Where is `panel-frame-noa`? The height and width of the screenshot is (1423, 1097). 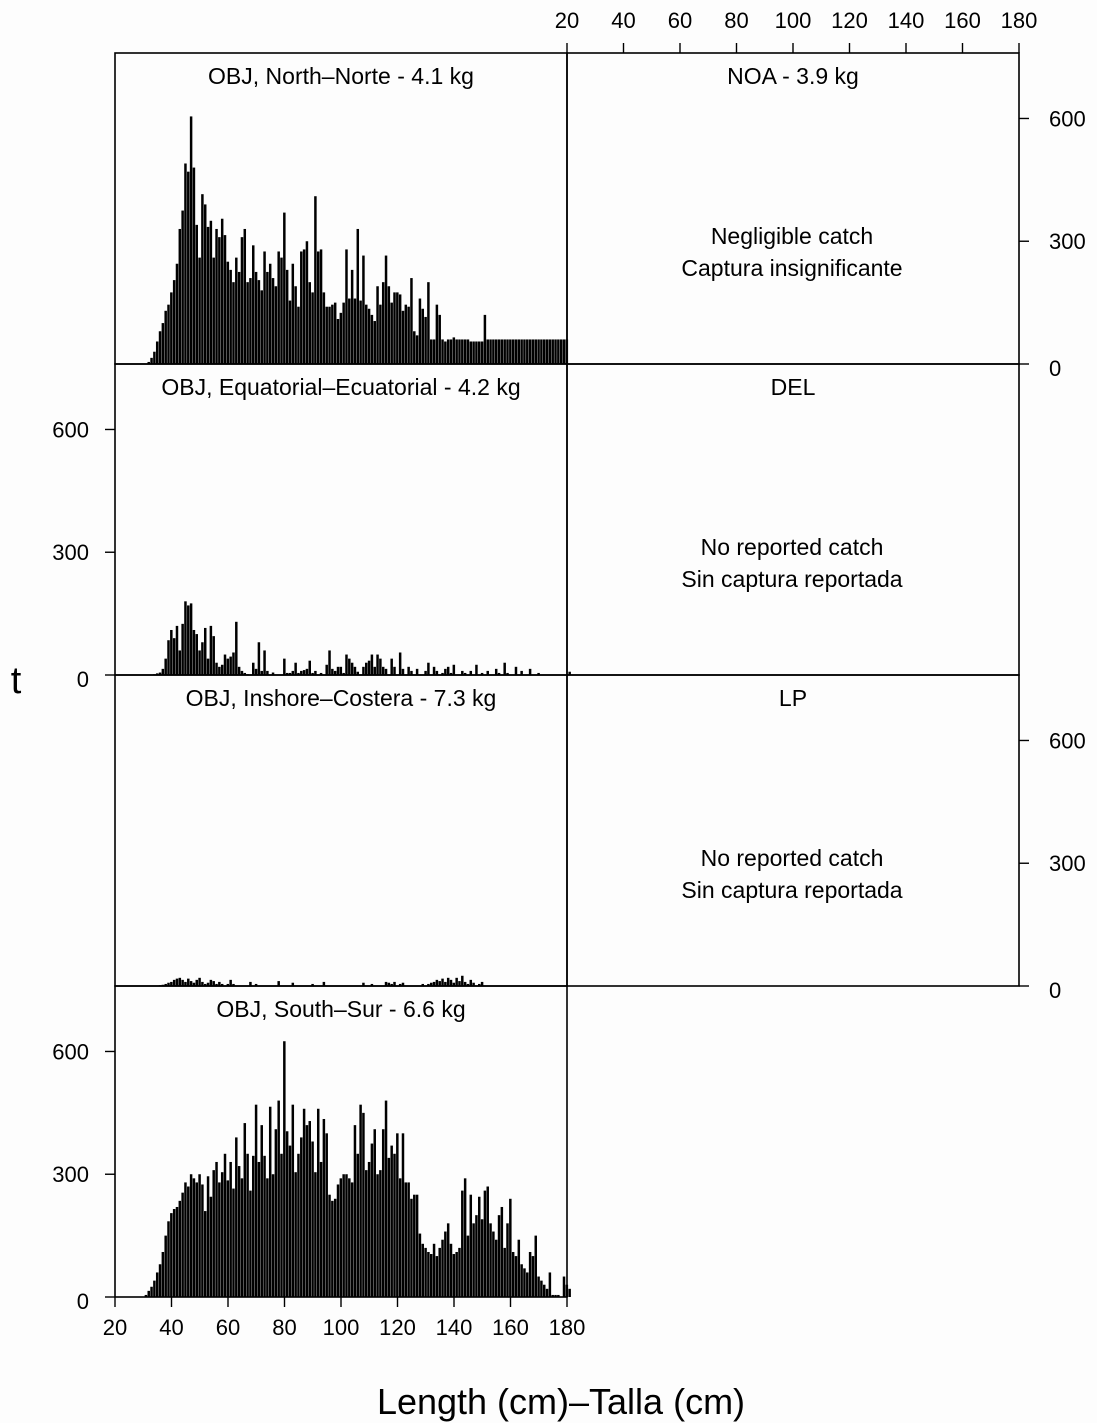 panel-frame-noa is located at coordinates (793, 208).